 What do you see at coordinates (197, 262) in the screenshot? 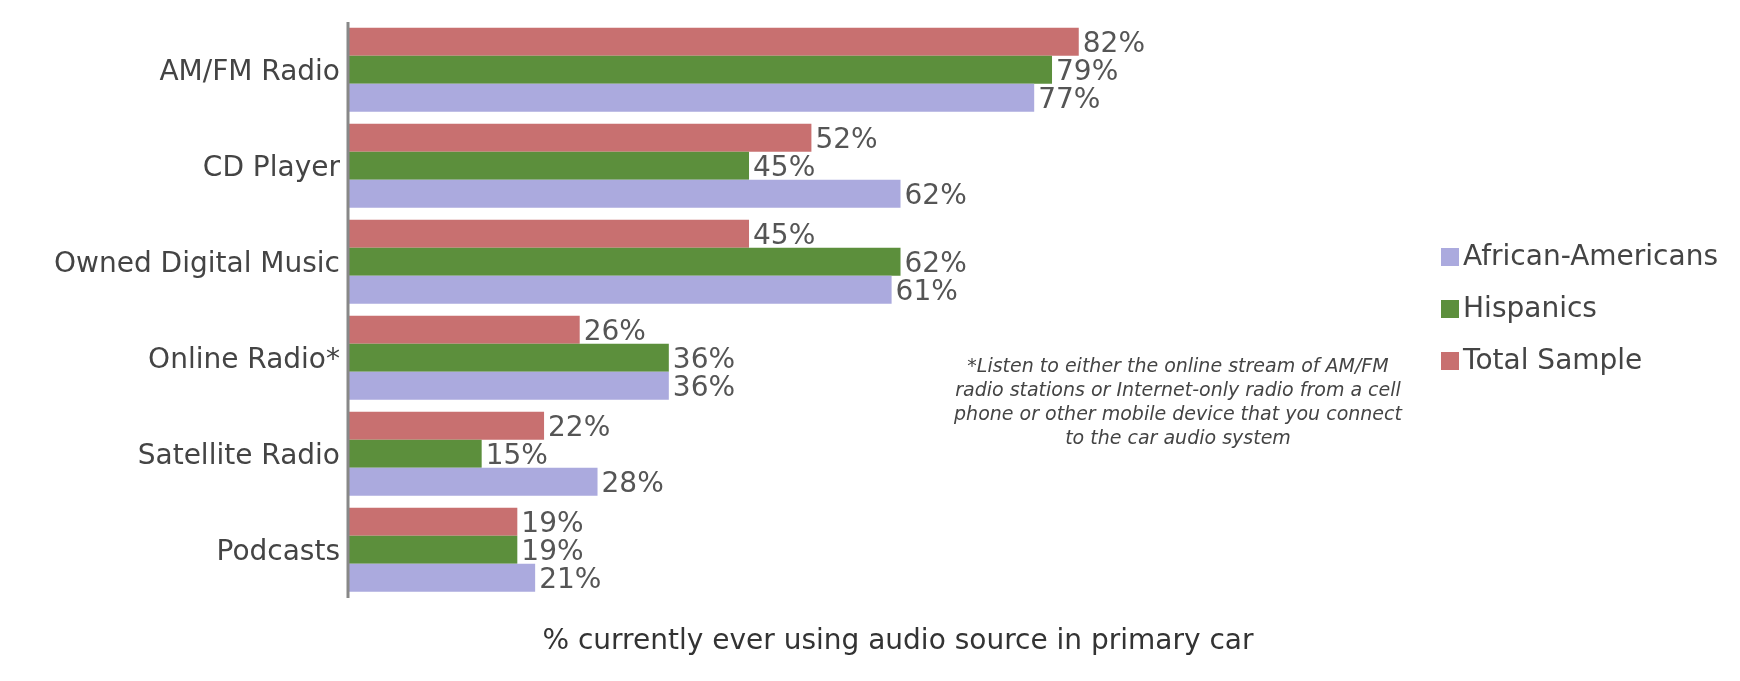
I see `y-tick-label: Owned Digital Music` at bounding box center [197, 262].